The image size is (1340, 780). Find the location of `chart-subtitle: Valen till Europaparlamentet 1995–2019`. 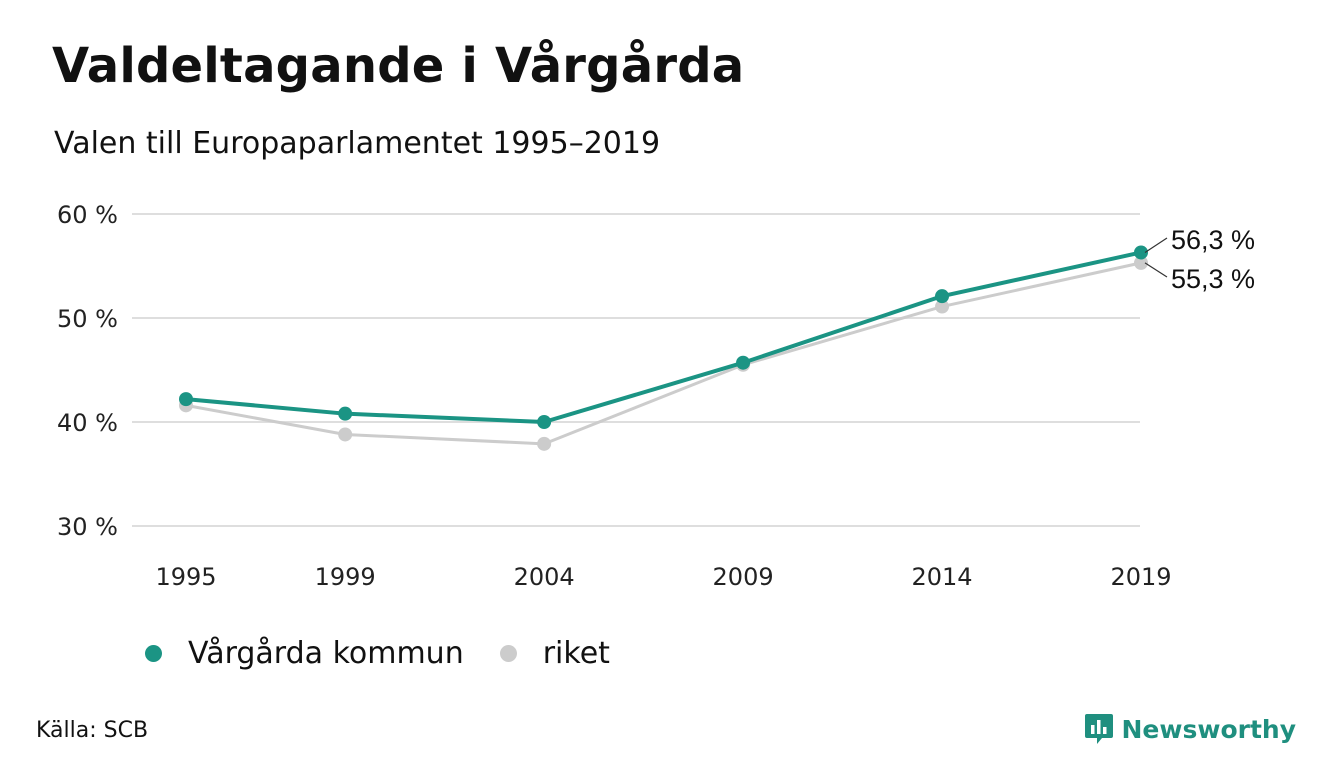

chart-subtitle: Valen till Europaparlamentet 1995–2019 is located at coordinates (357, 143).